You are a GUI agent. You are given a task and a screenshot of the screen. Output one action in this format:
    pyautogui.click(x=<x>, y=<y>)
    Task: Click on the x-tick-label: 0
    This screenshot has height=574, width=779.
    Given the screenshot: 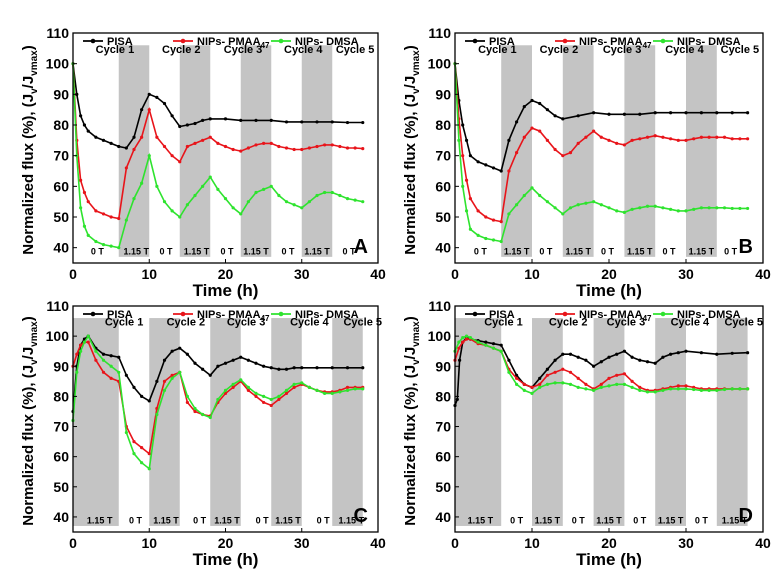 What is the action you would take?
    pyautogui.click(x=73, y=543)
    